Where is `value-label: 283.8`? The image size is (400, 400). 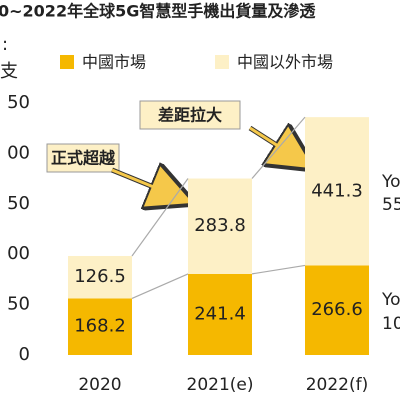 value-label: 283.8 is located at coordinates (220, 225).